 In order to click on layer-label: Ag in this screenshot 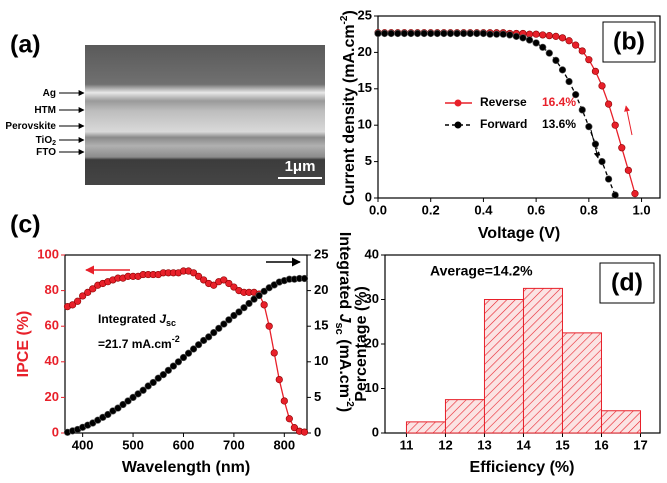, I will do `click(49, 93)`.